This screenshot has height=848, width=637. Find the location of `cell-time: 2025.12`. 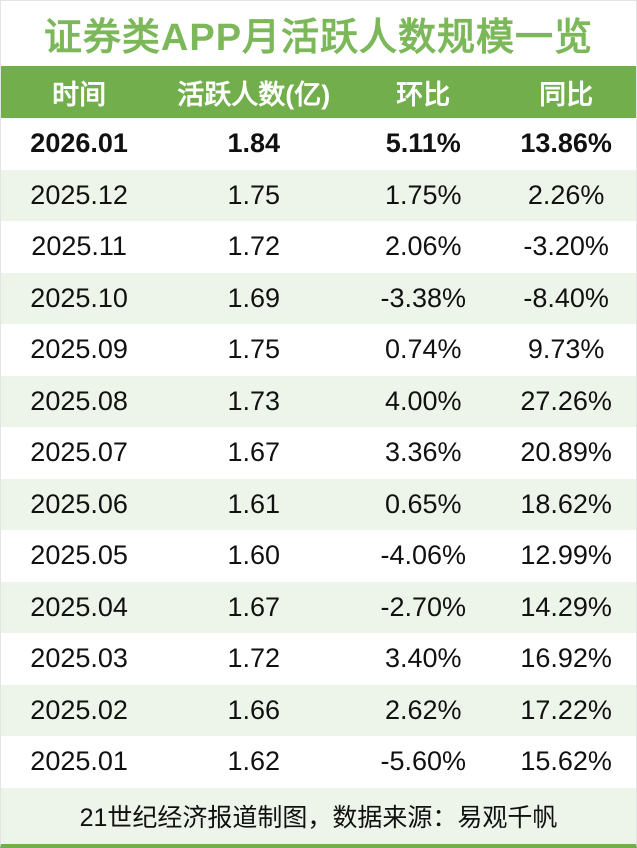

cell-time: 2025.12 is located at coordinates (79, 194).